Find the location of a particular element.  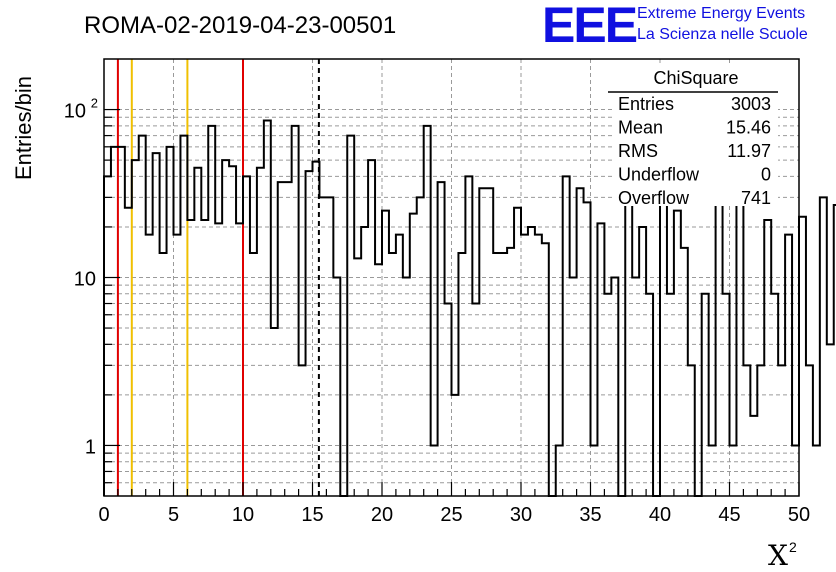

stats-title: ChiSquare is located at coordinates (695, 78).